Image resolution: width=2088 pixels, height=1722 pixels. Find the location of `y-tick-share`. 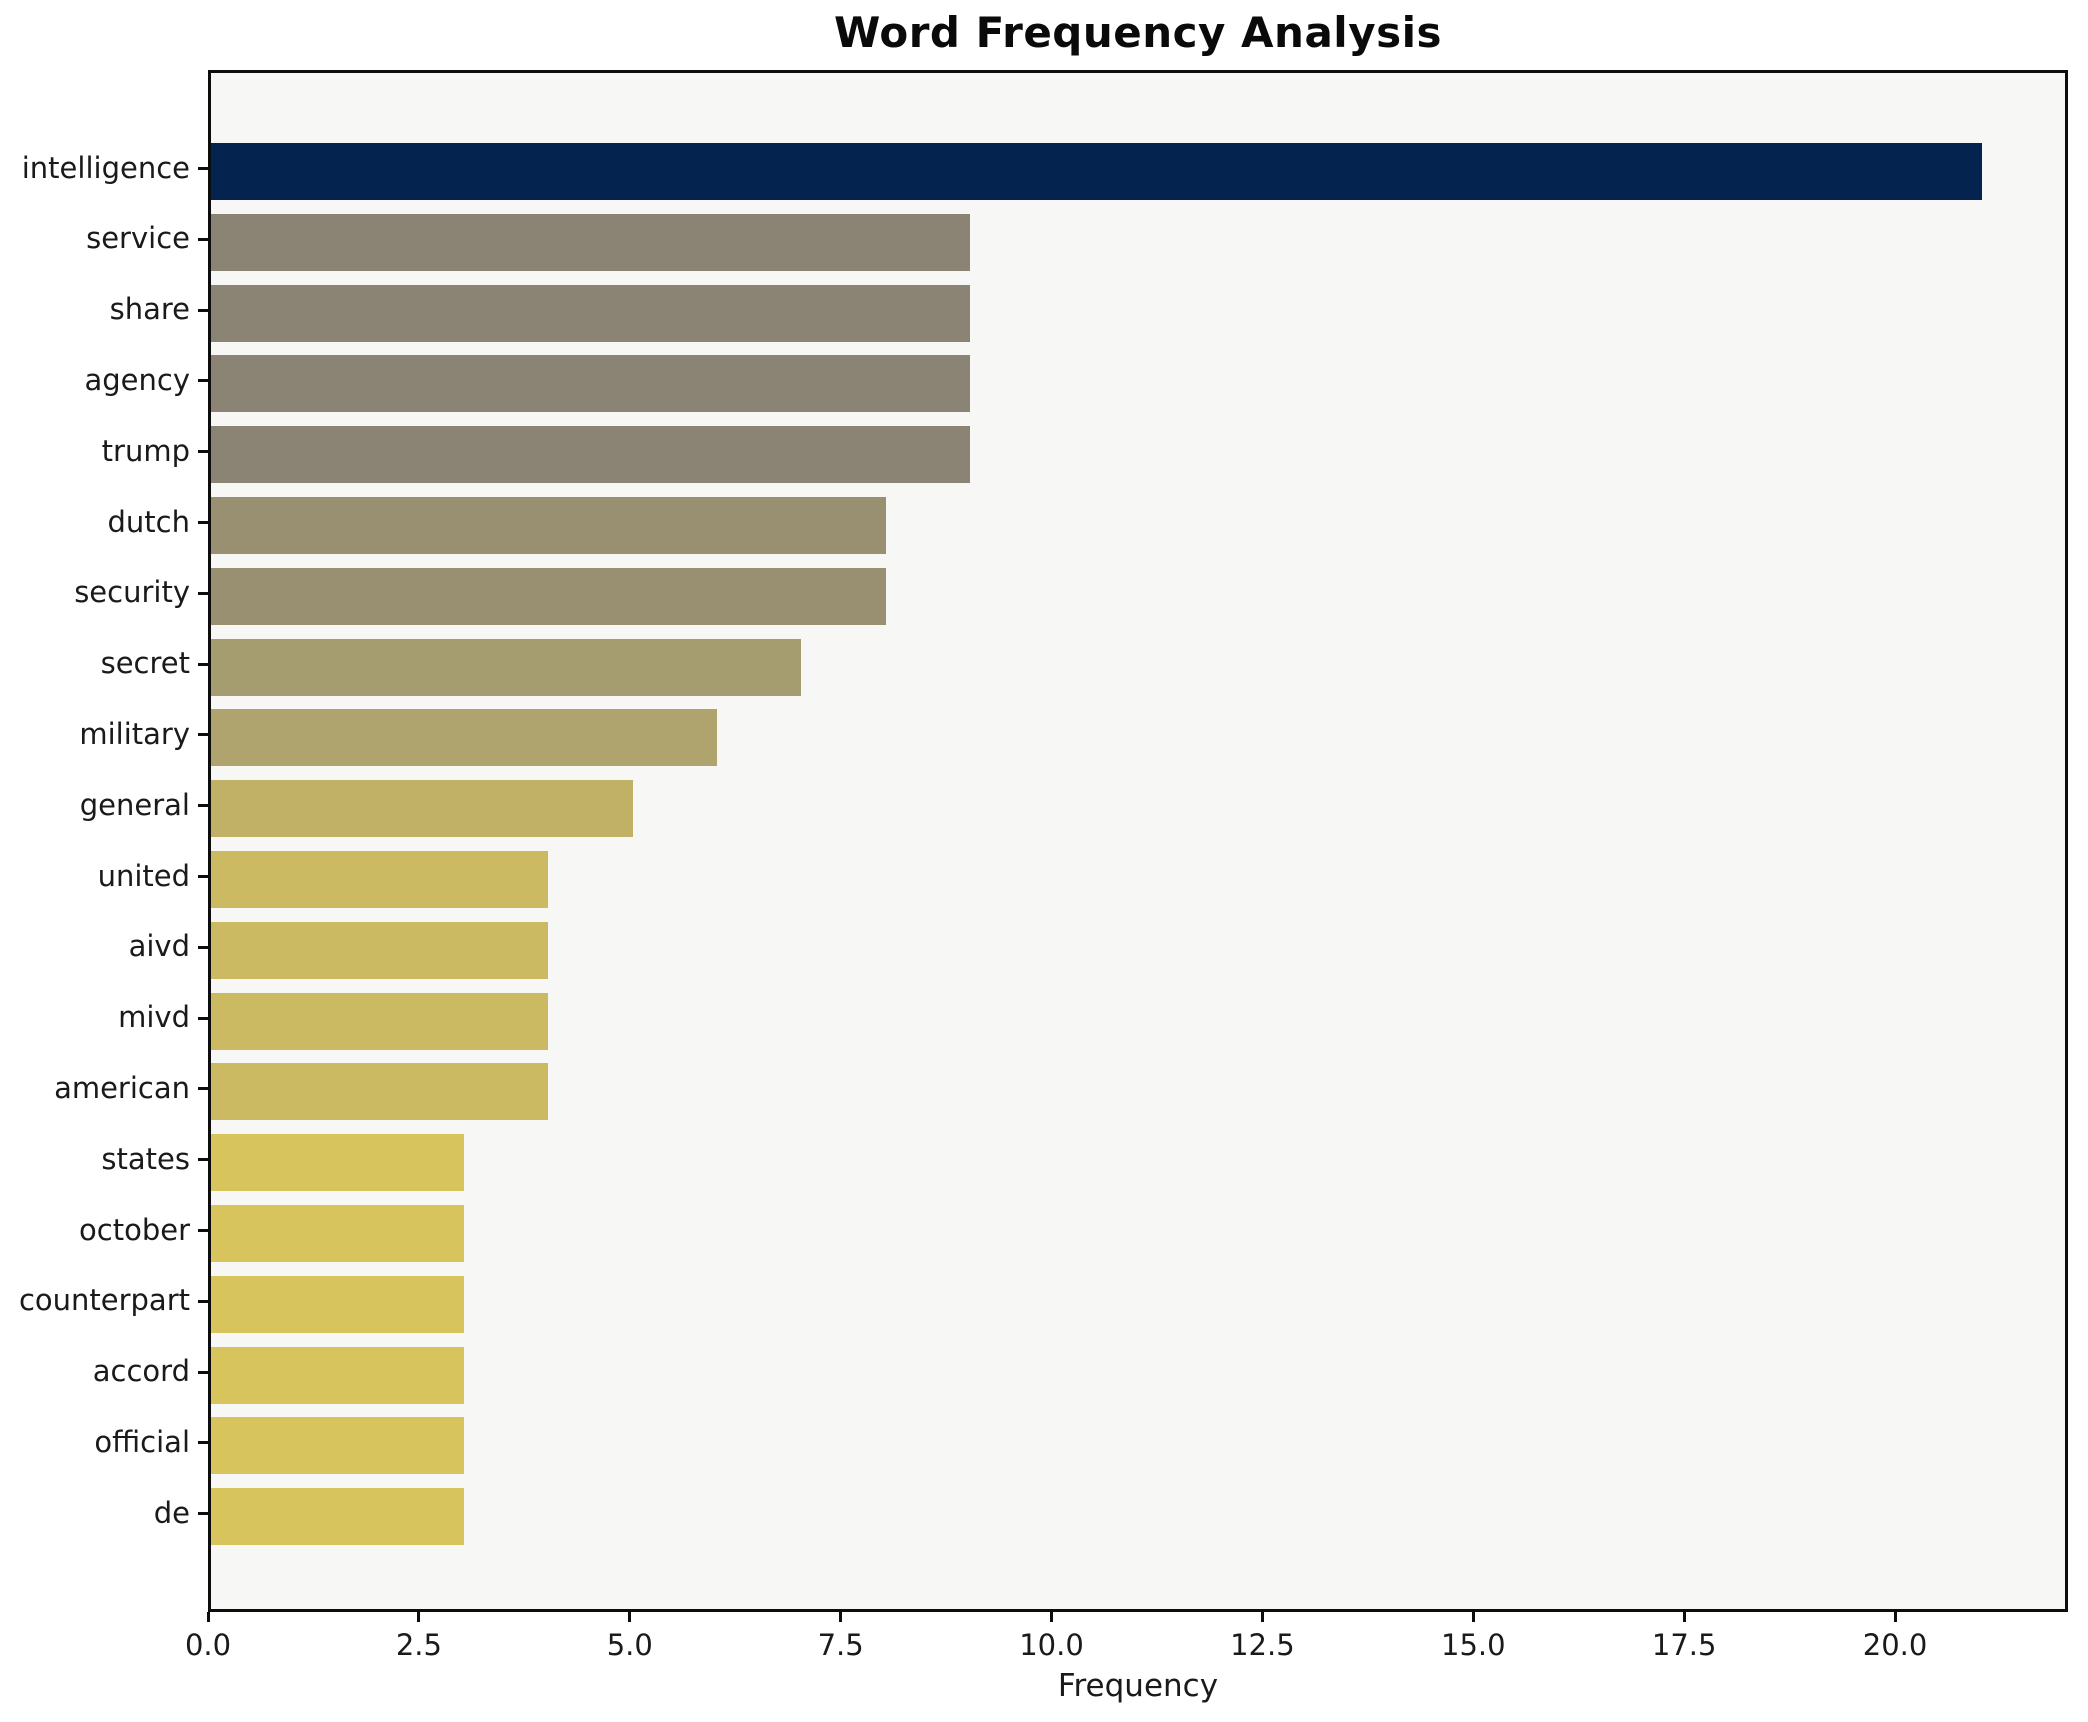

y-tick-share is located at coordinates (203, 310).